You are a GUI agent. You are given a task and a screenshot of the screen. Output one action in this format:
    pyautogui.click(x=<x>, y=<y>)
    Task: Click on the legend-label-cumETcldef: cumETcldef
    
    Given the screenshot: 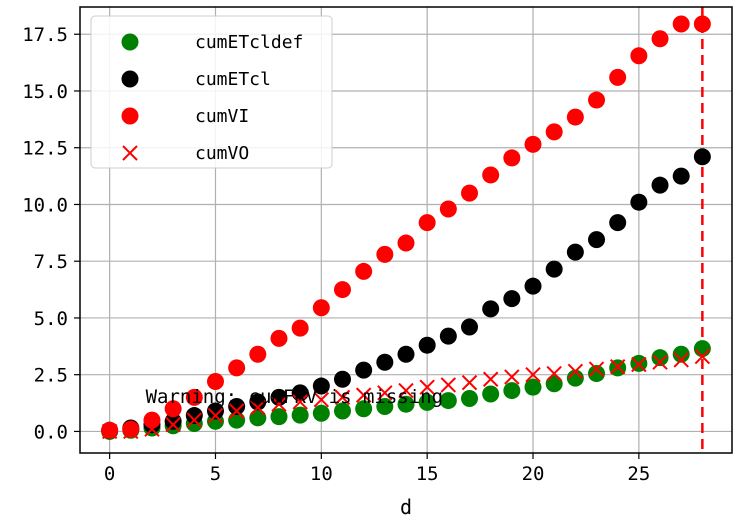 What is the action you would take?
    pyautogui.click(x=249, y=42)
    